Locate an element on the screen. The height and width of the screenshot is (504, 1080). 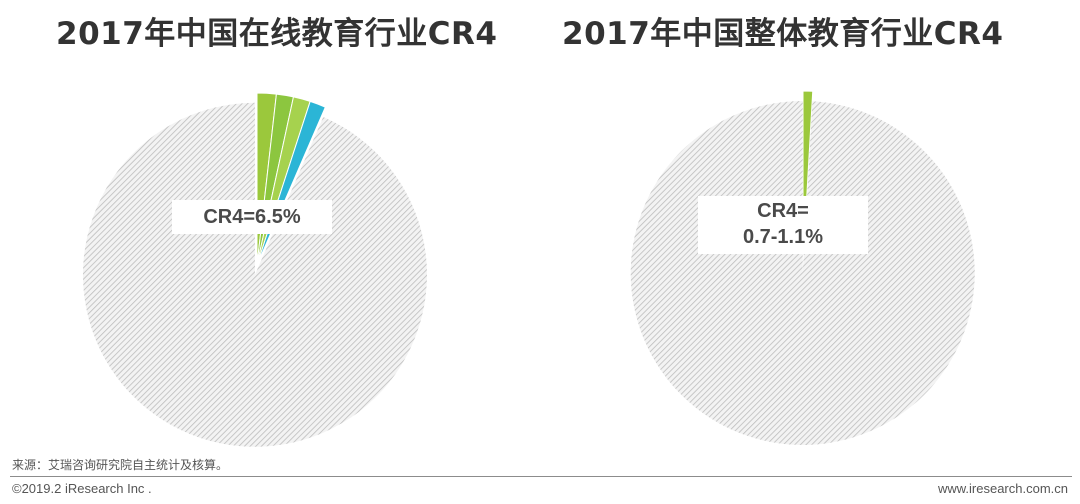
right-cr4-label-line-2: 0.7-1.1% is located at coordinates (783, 237).